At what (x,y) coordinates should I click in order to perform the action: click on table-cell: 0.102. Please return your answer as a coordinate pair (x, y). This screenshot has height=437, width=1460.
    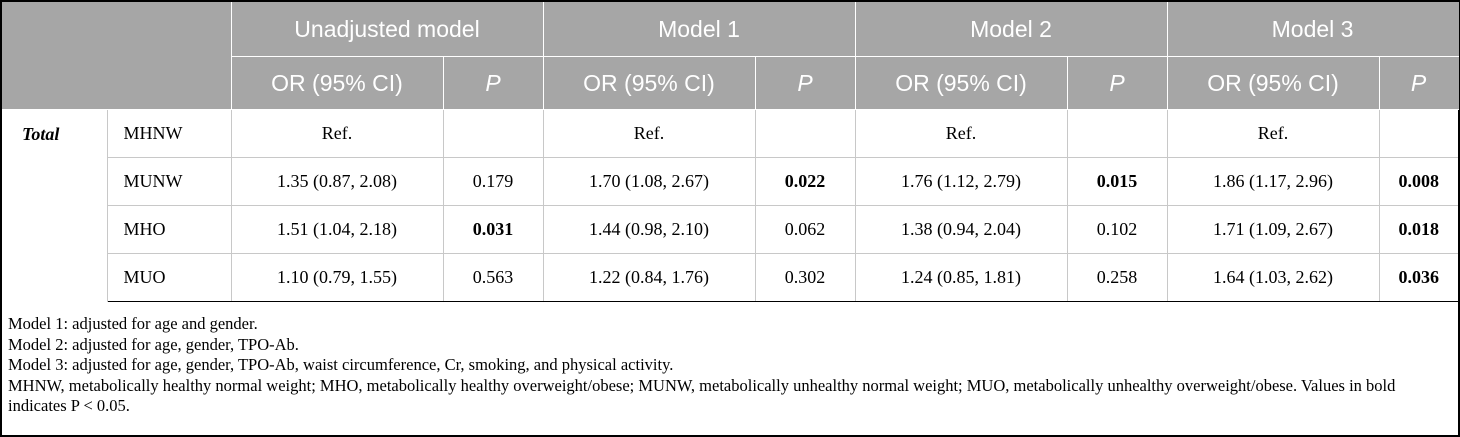
    Looking at the image, I should click on (1117, 229).